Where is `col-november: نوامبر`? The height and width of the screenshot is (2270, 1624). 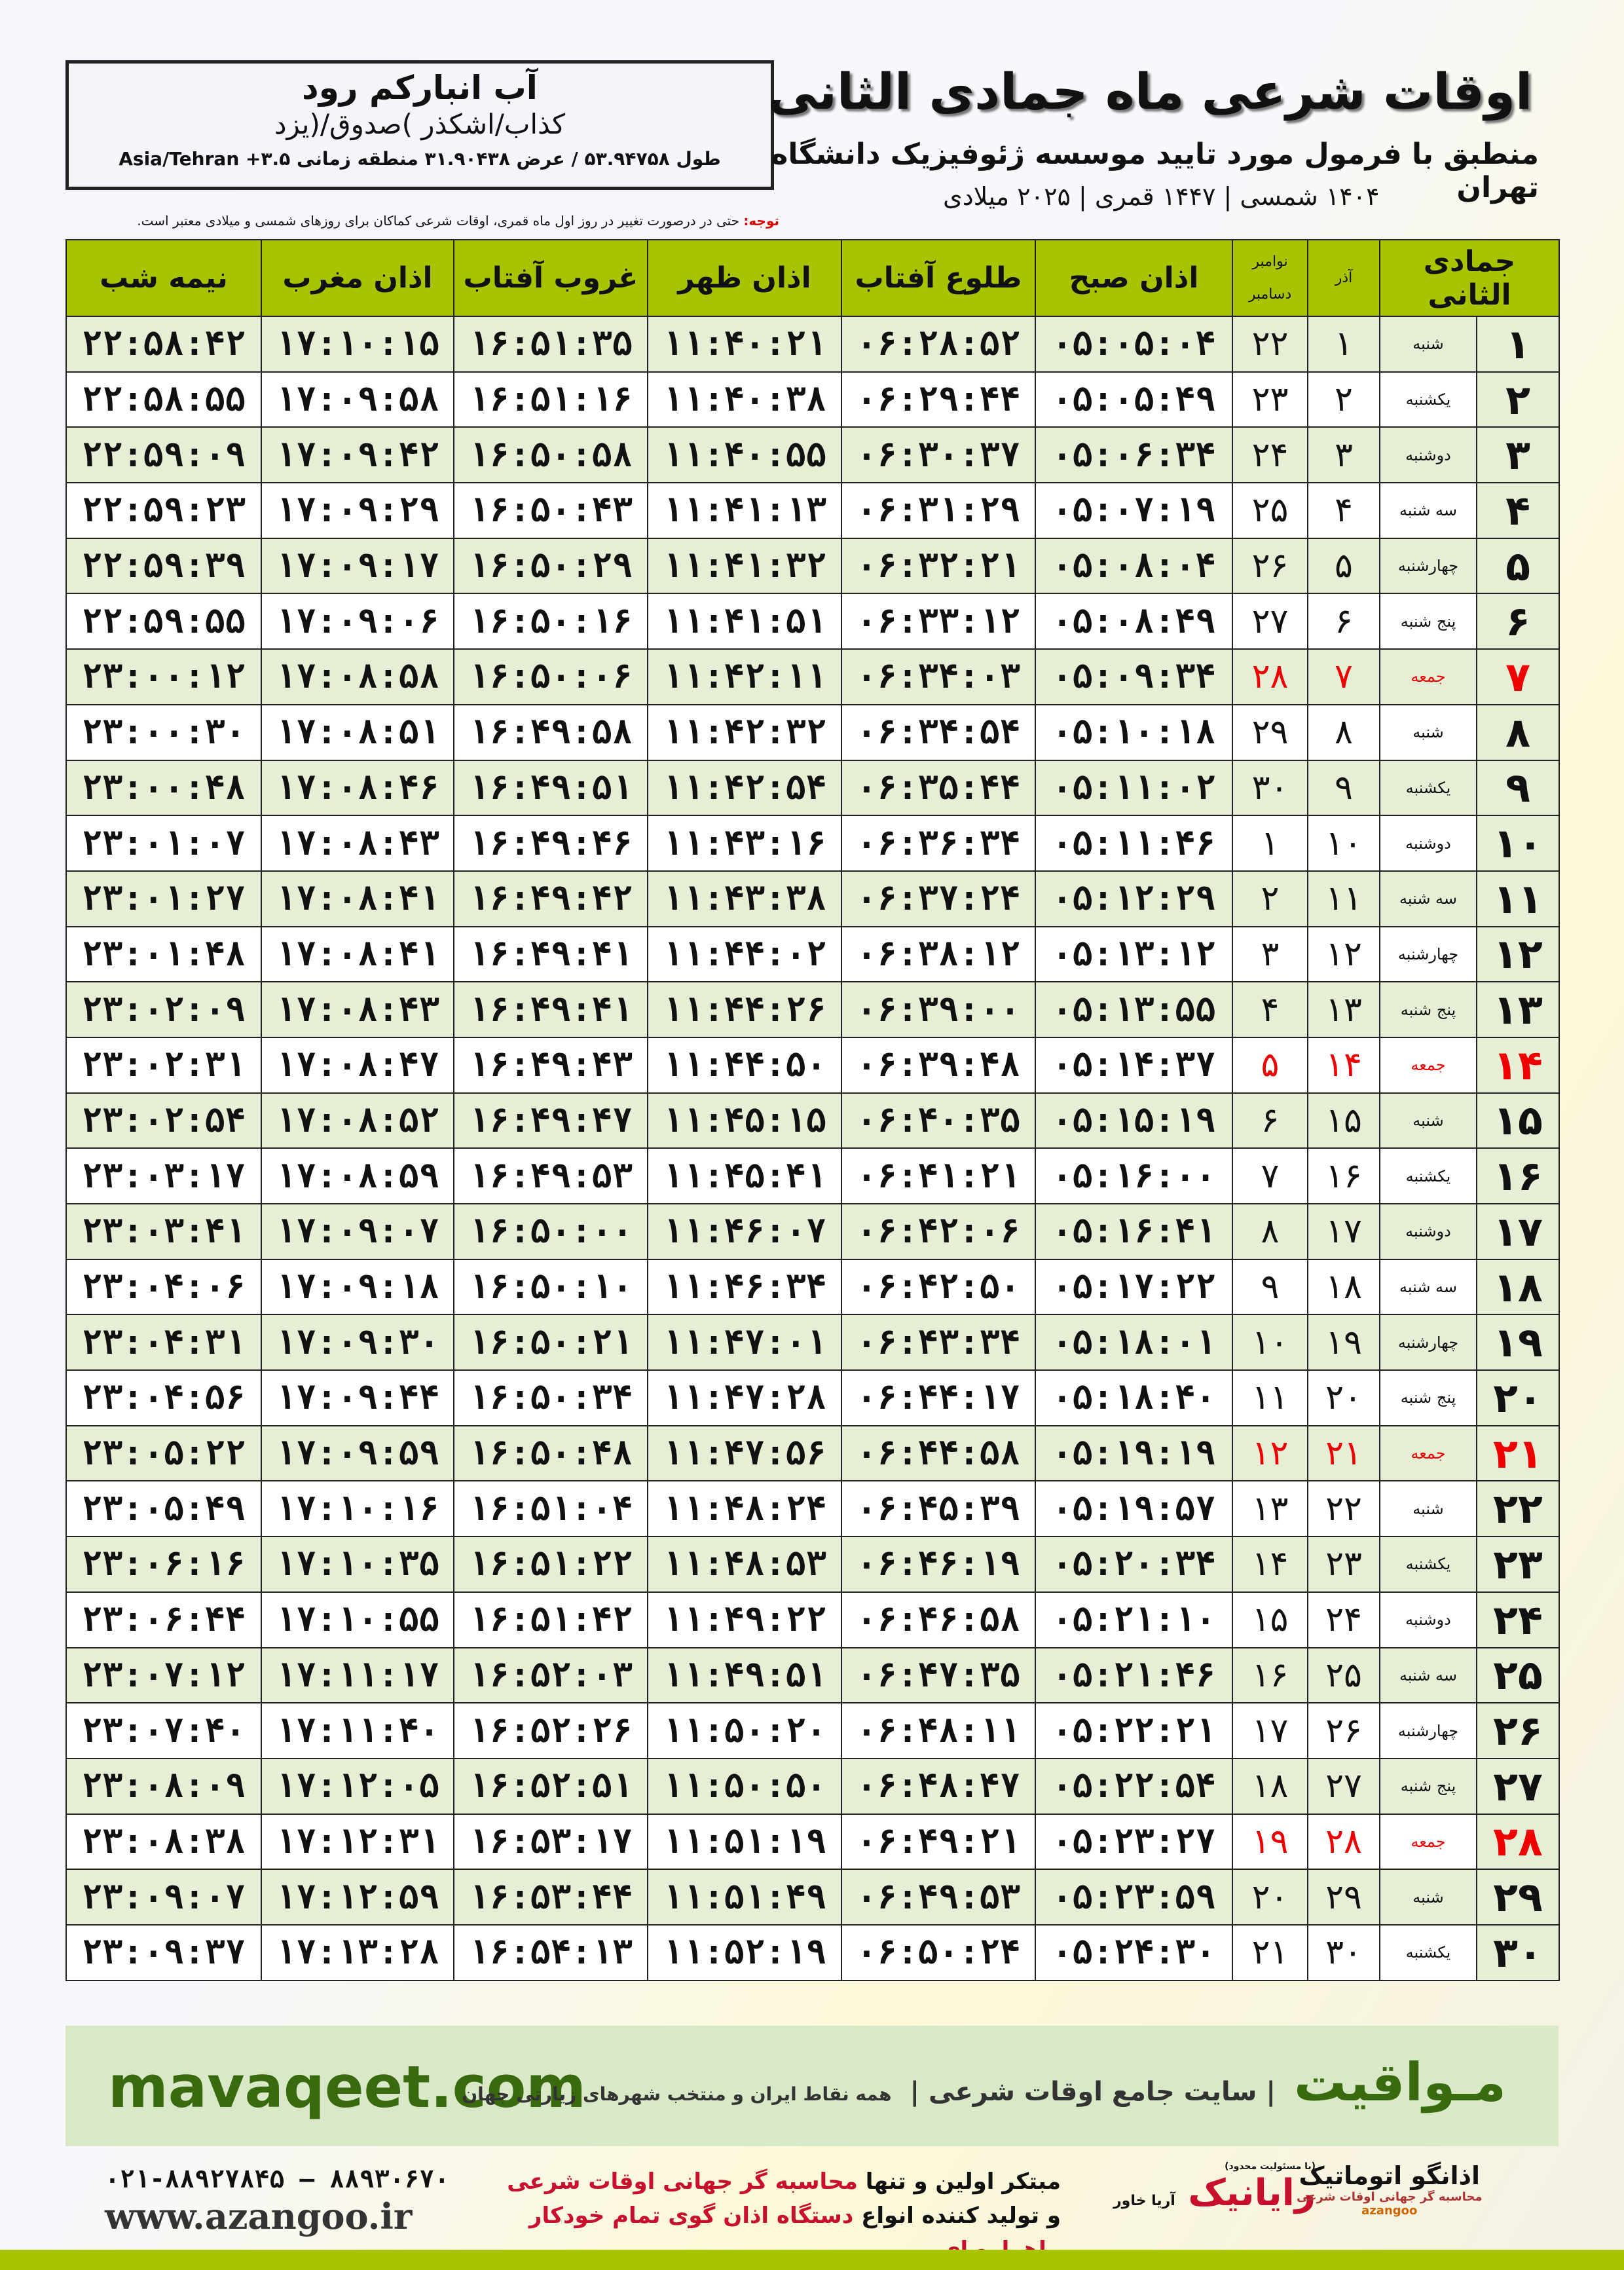 col-november: نوامبر is located at coordinates (1270, 261).